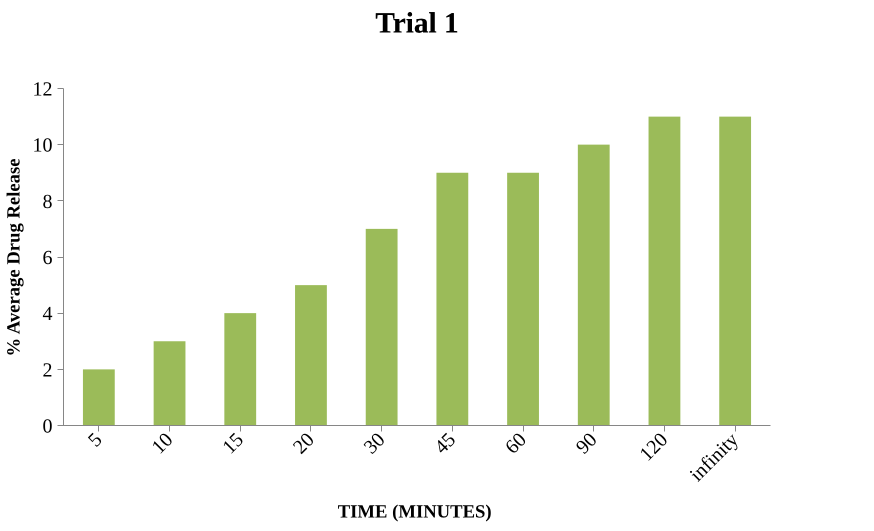 This screenshot has width=874, height=531. I want to click on x-tick-label: 15, so click(233, 443).